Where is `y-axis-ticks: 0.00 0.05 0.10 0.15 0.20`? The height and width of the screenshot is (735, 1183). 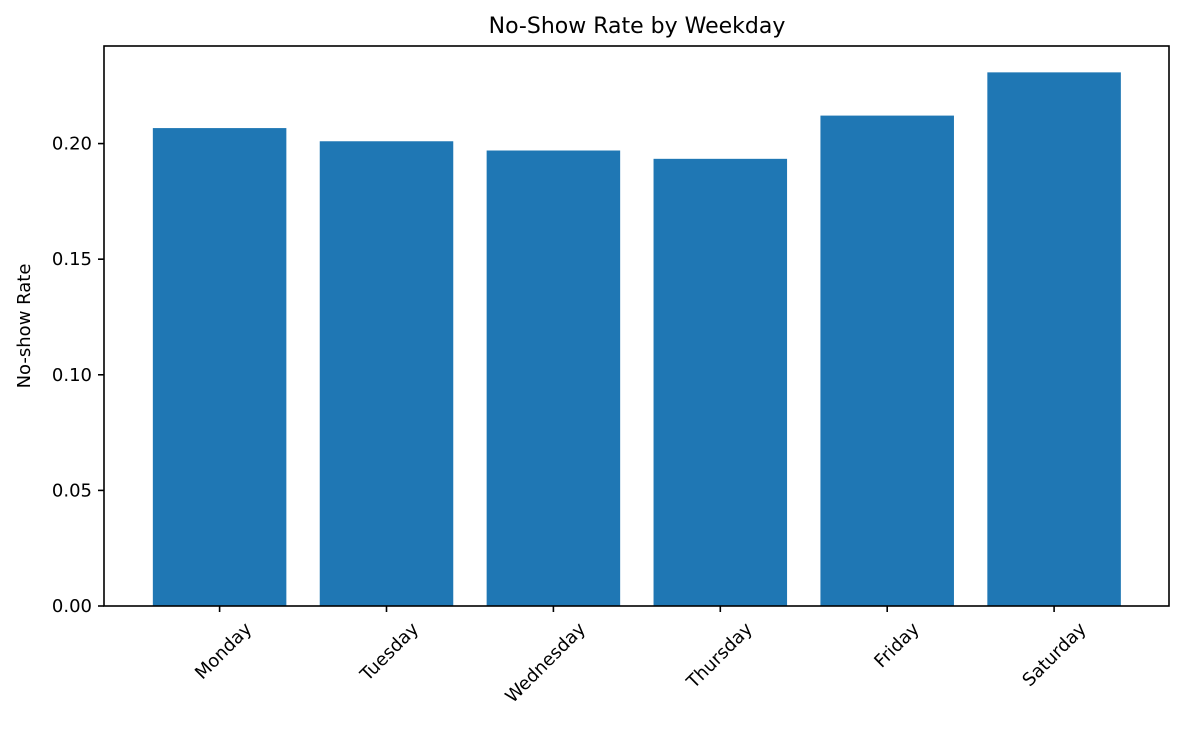
y-axis-ticks: 0.00 0.05 0.10 0.15 0.20 is located at coordinates (78, 375).